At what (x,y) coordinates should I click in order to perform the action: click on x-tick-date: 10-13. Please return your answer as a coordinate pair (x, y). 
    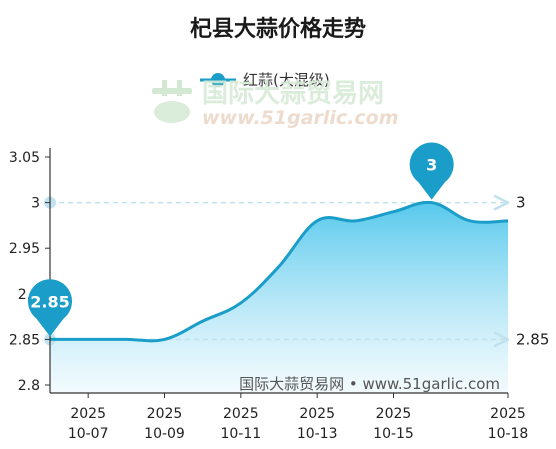
    Looking at the image, I should click on (317, 434).